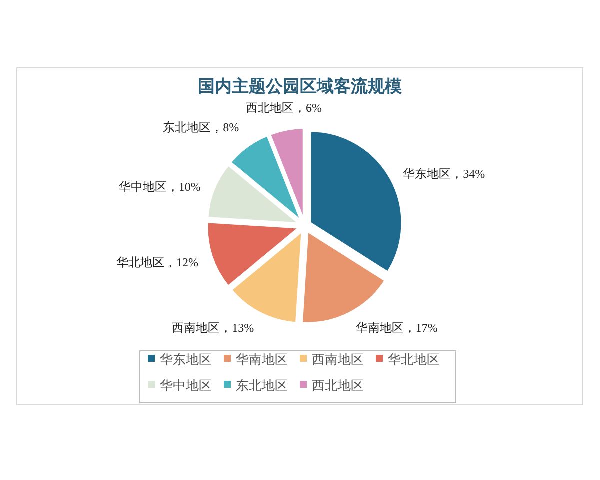 The width and height of the screenshot is (600, 480). Describe the element at coordinates (159, 187) in the screenshot. I see `data-label: 华中地区，10%` at that location.